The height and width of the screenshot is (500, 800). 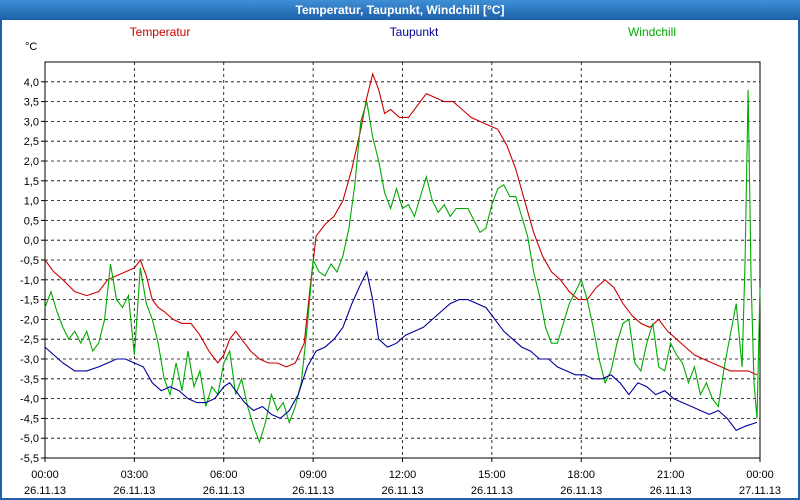 What do you see at coordinates (581, 475) in the screenshot?
I see `x-tick-time: 18:00` at bounding box center [581, 475].